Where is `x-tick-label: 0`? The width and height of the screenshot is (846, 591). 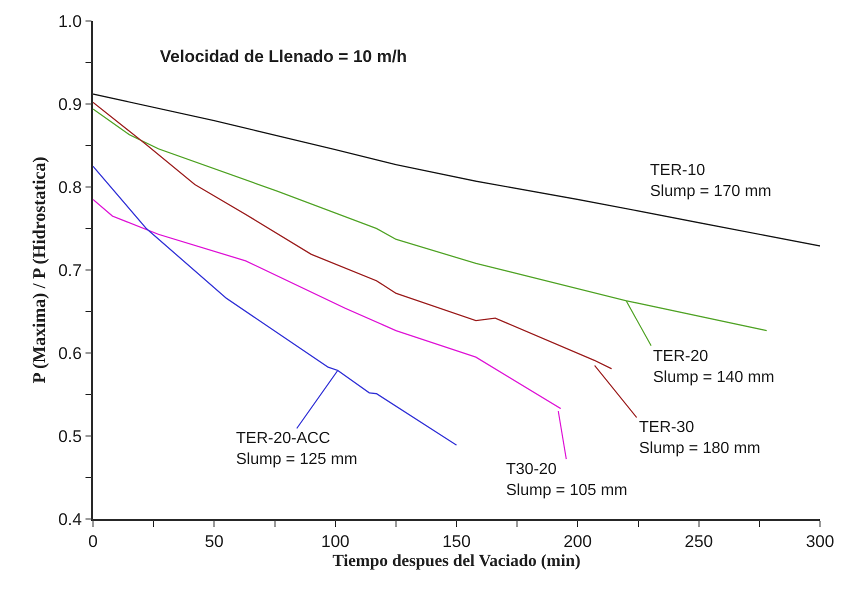 x-tick-label: 0 is located at coordinates (93, 542).